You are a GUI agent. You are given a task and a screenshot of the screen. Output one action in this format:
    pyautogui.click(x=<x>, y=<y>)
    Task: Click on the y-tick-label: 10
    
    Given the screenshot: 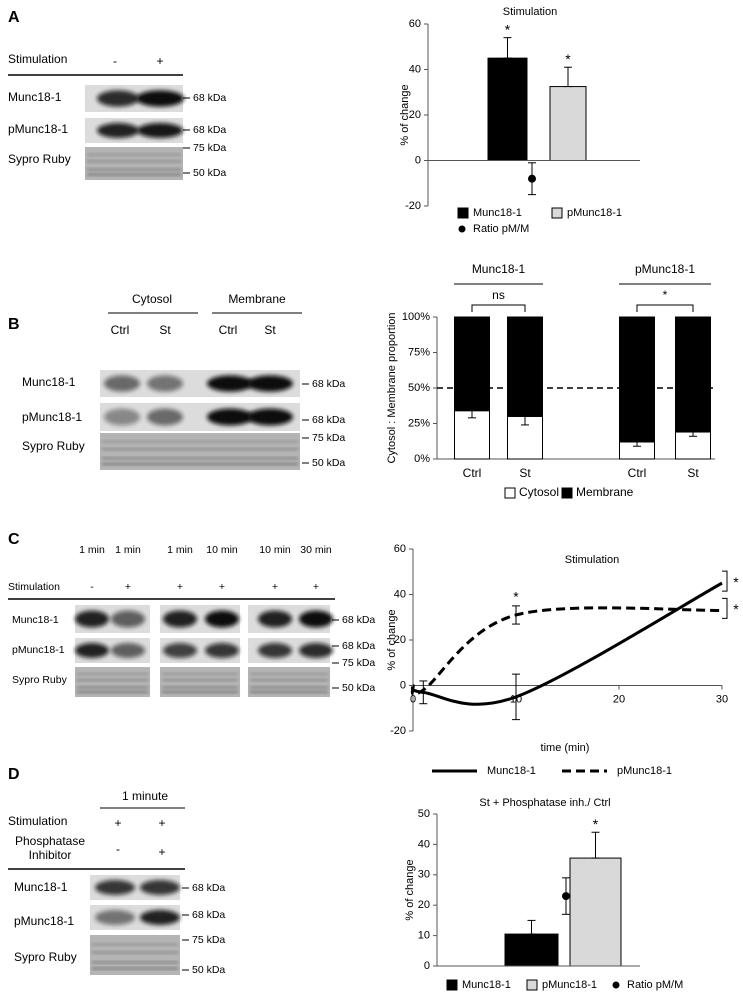 What is the action you would take?
    pyautogui.click(x=424, y=936)
    